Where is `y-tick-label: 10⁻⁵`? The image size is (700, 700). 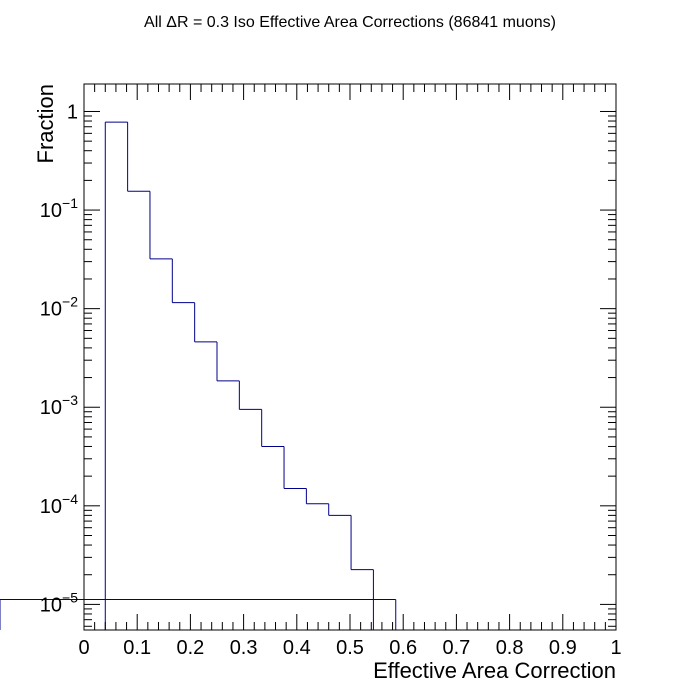
y-tick-label: 10⁻⁵ is located at coordinates (59, 602).